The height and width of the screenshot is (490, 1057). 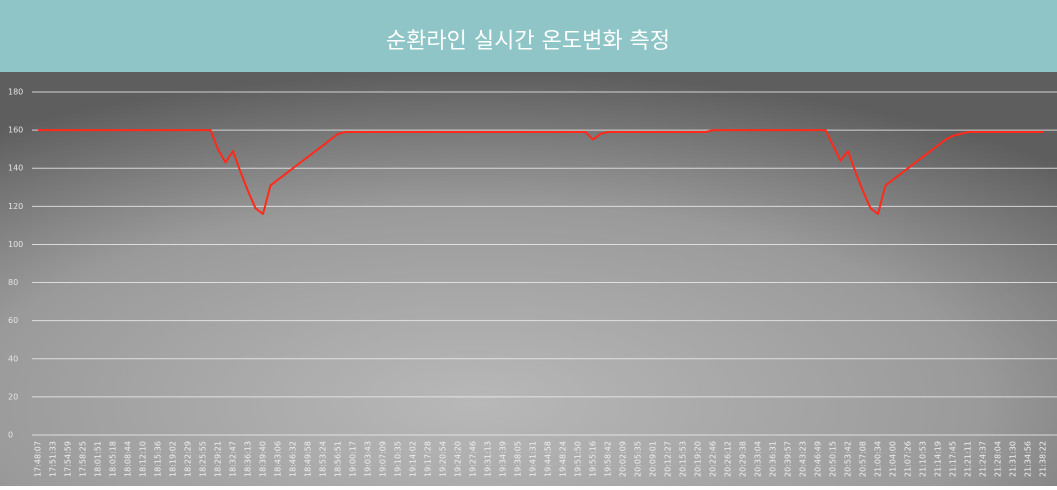 What do you see at coordinates (428, 459) in the screenshot?
I see `x-tick-label: 19:17:28` at bounding box center [428, 459].